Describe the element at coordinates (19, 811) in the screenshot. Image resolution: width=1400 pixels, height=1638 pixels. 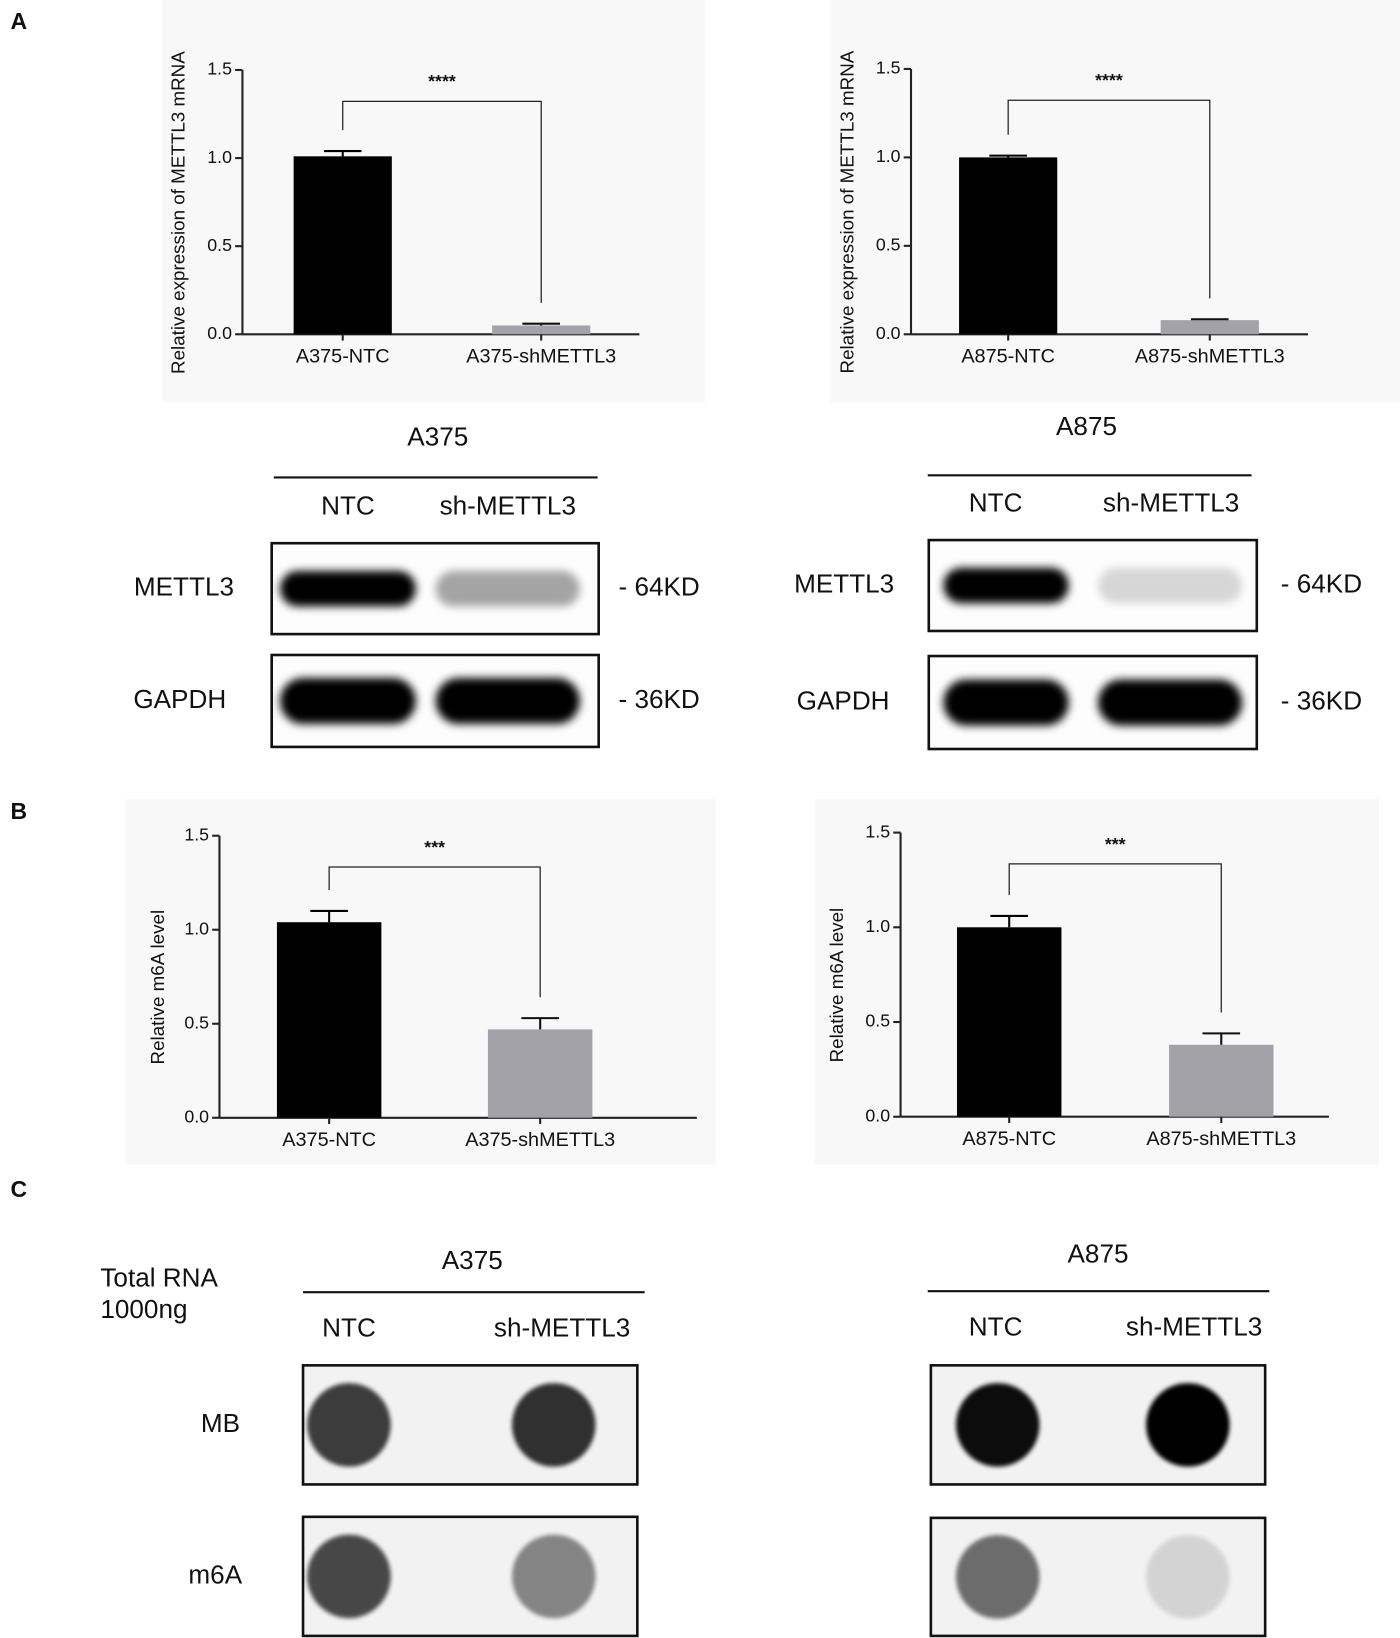
I see `panel-label: B` at that location.